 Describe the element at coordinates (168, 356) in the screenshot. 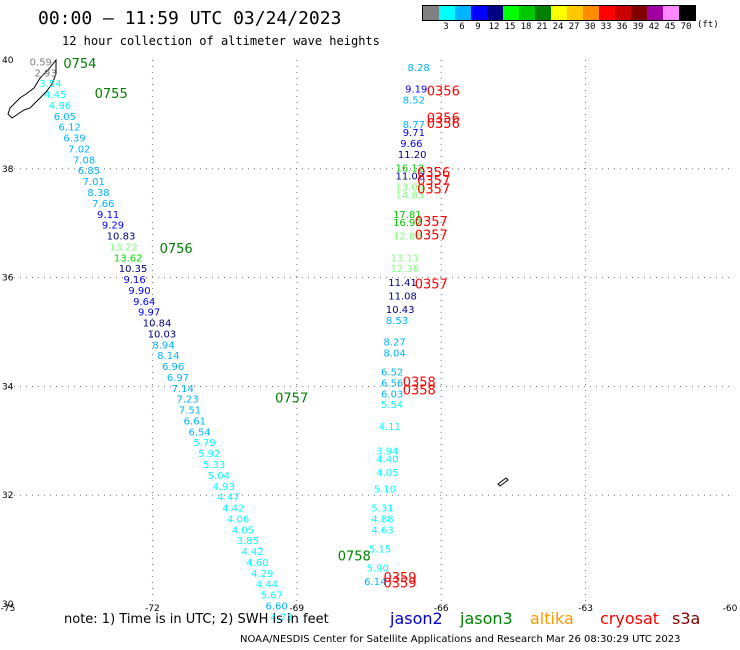

I see `wave-height-value: 8.14` at that location.